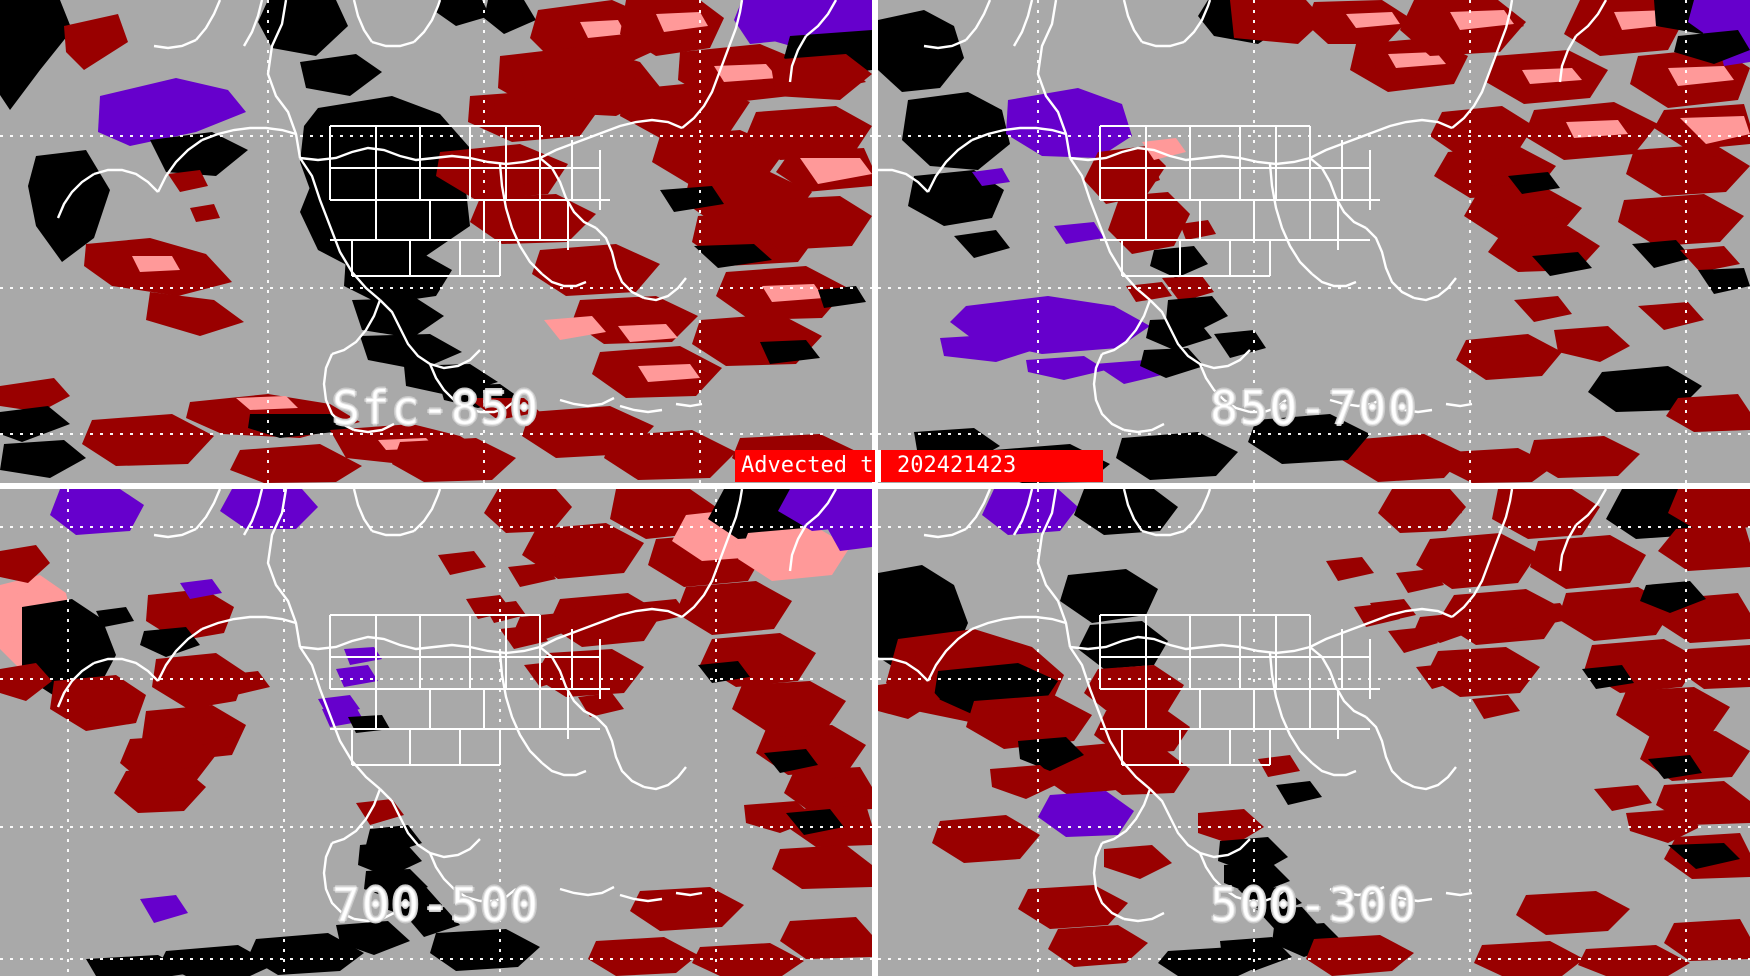 The width and height of the screenshot is (1750, 976). I want to click on panel-divider-horizontal, so click(875, 486).